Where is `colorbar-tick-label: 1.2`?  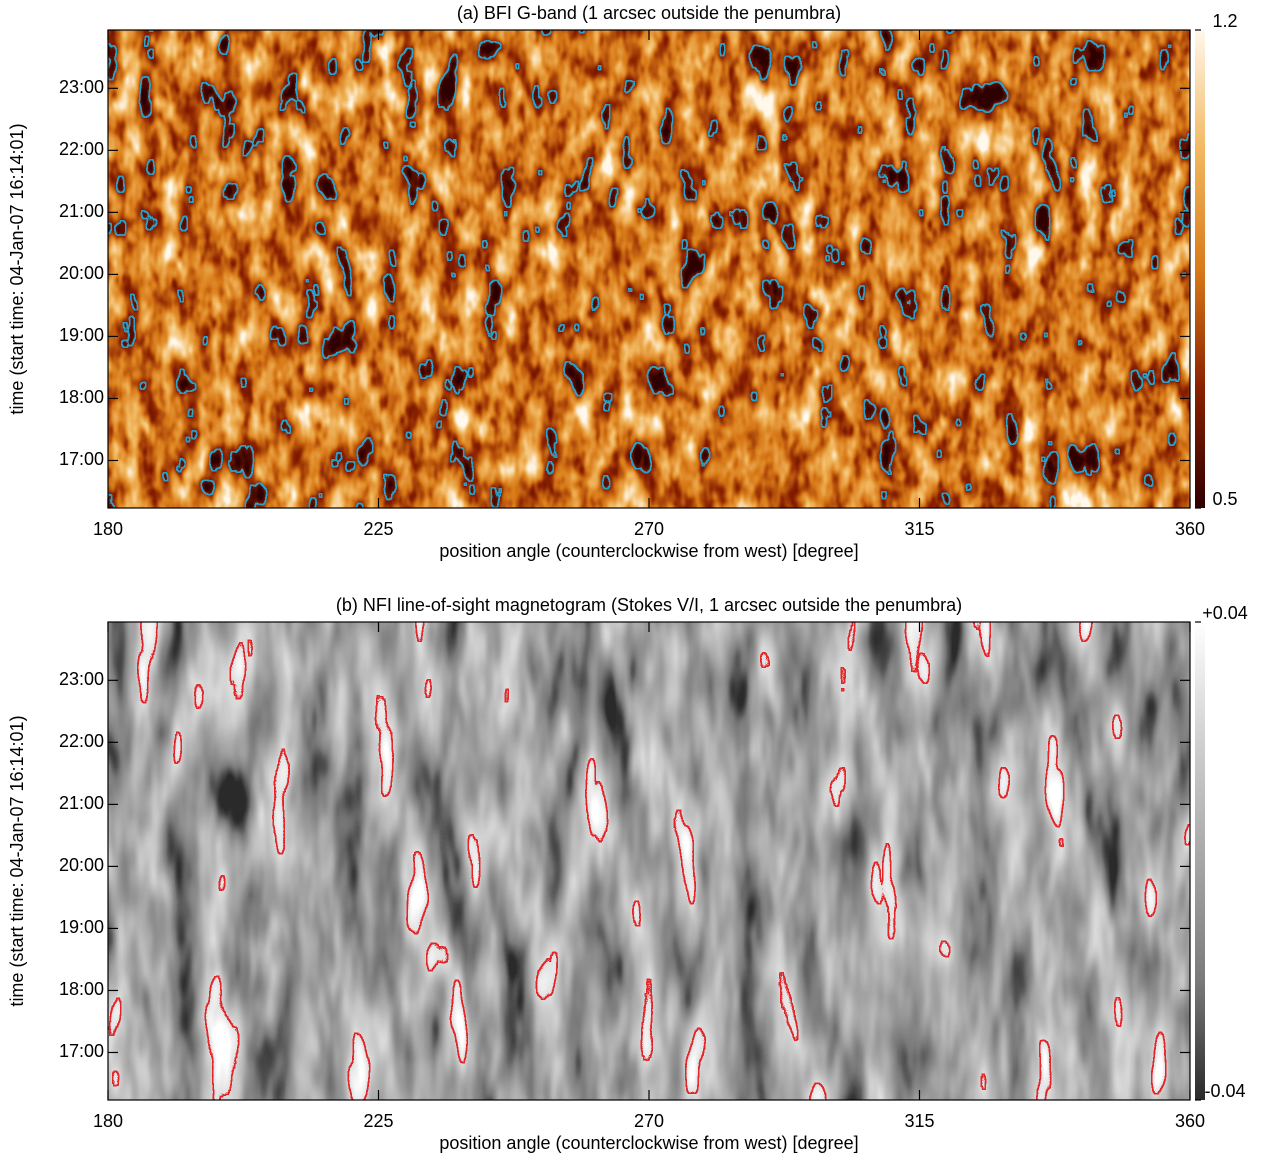
colorbar-tick-label: 1.2 is located at coordinates (1224, 21).